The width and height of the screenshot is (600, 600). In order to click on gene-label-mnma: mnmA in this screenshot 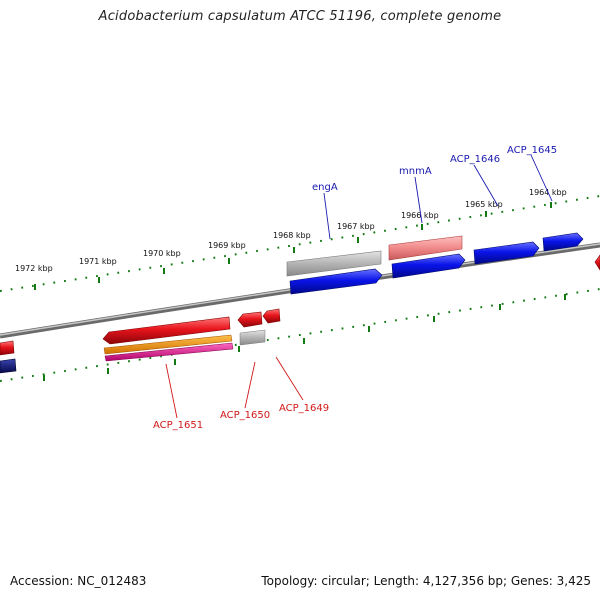, I will do `click(415, 171)`.